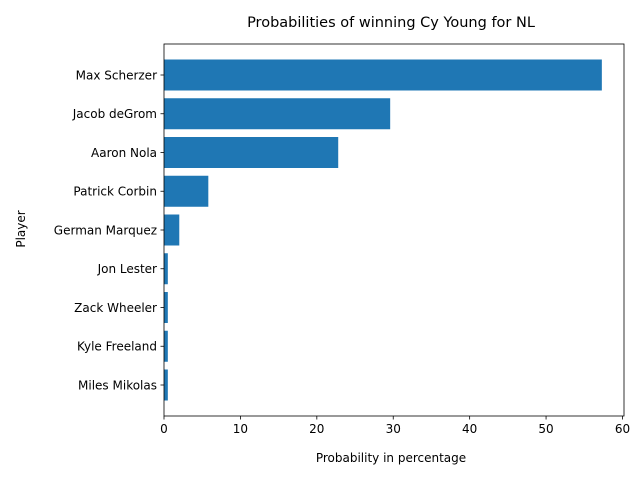  What do you see at coordinates (117, 385) in the screenshot?
I see `y-tick-label: Miles Mikolas` at bounding box center [117, 385].